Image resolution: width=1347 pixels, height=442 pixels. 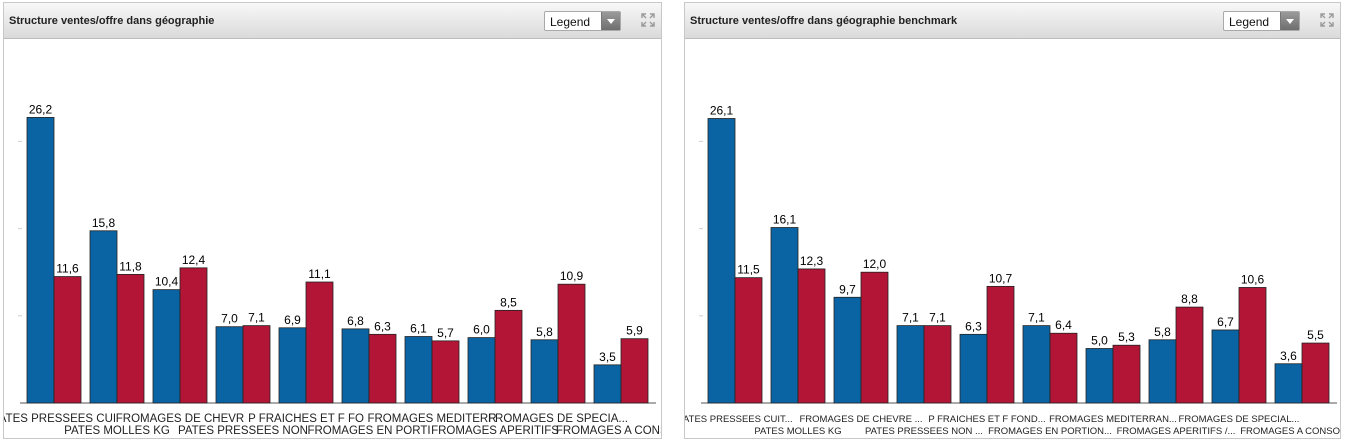 What do you see at coordinates (229, 319) in the screenshot?
I see `data-label: 7,0` at bounding box center [229, 319].